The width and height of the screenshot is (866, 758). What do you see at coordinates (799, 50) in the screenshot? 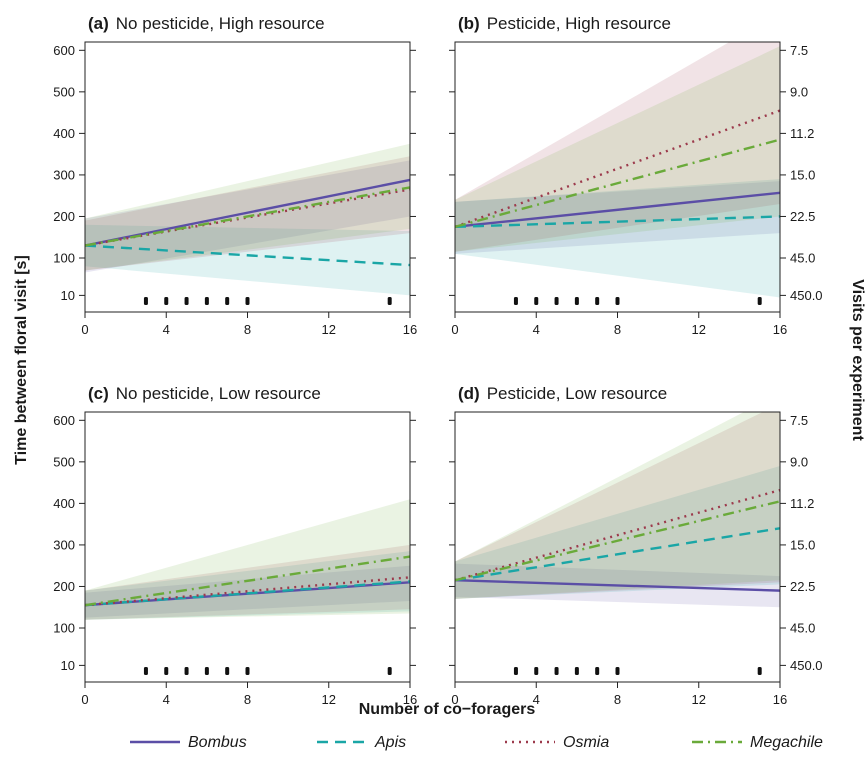
I see `y-tick-label-right: 7.5` at bounding box center [799, 50].